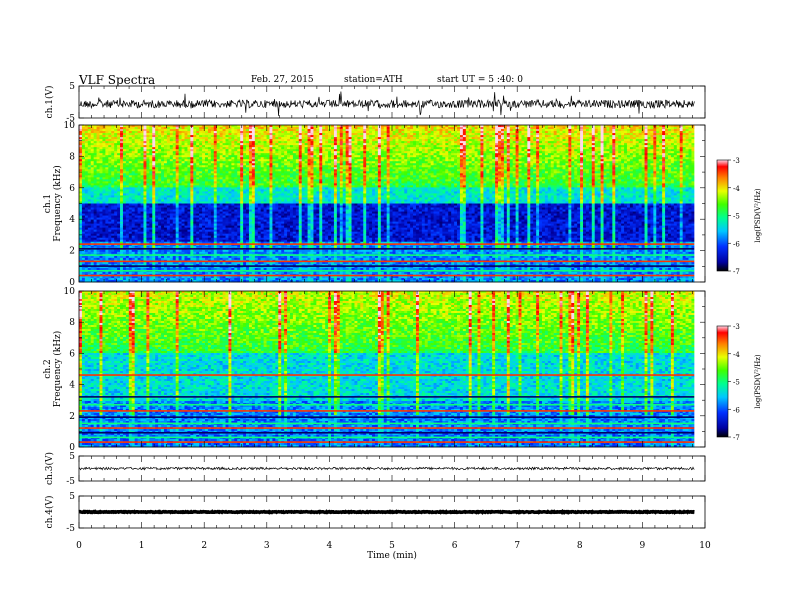 The height and width of the screenshot is (612, 792). I want to click on x-tick-label: 5, so click(392, 546).